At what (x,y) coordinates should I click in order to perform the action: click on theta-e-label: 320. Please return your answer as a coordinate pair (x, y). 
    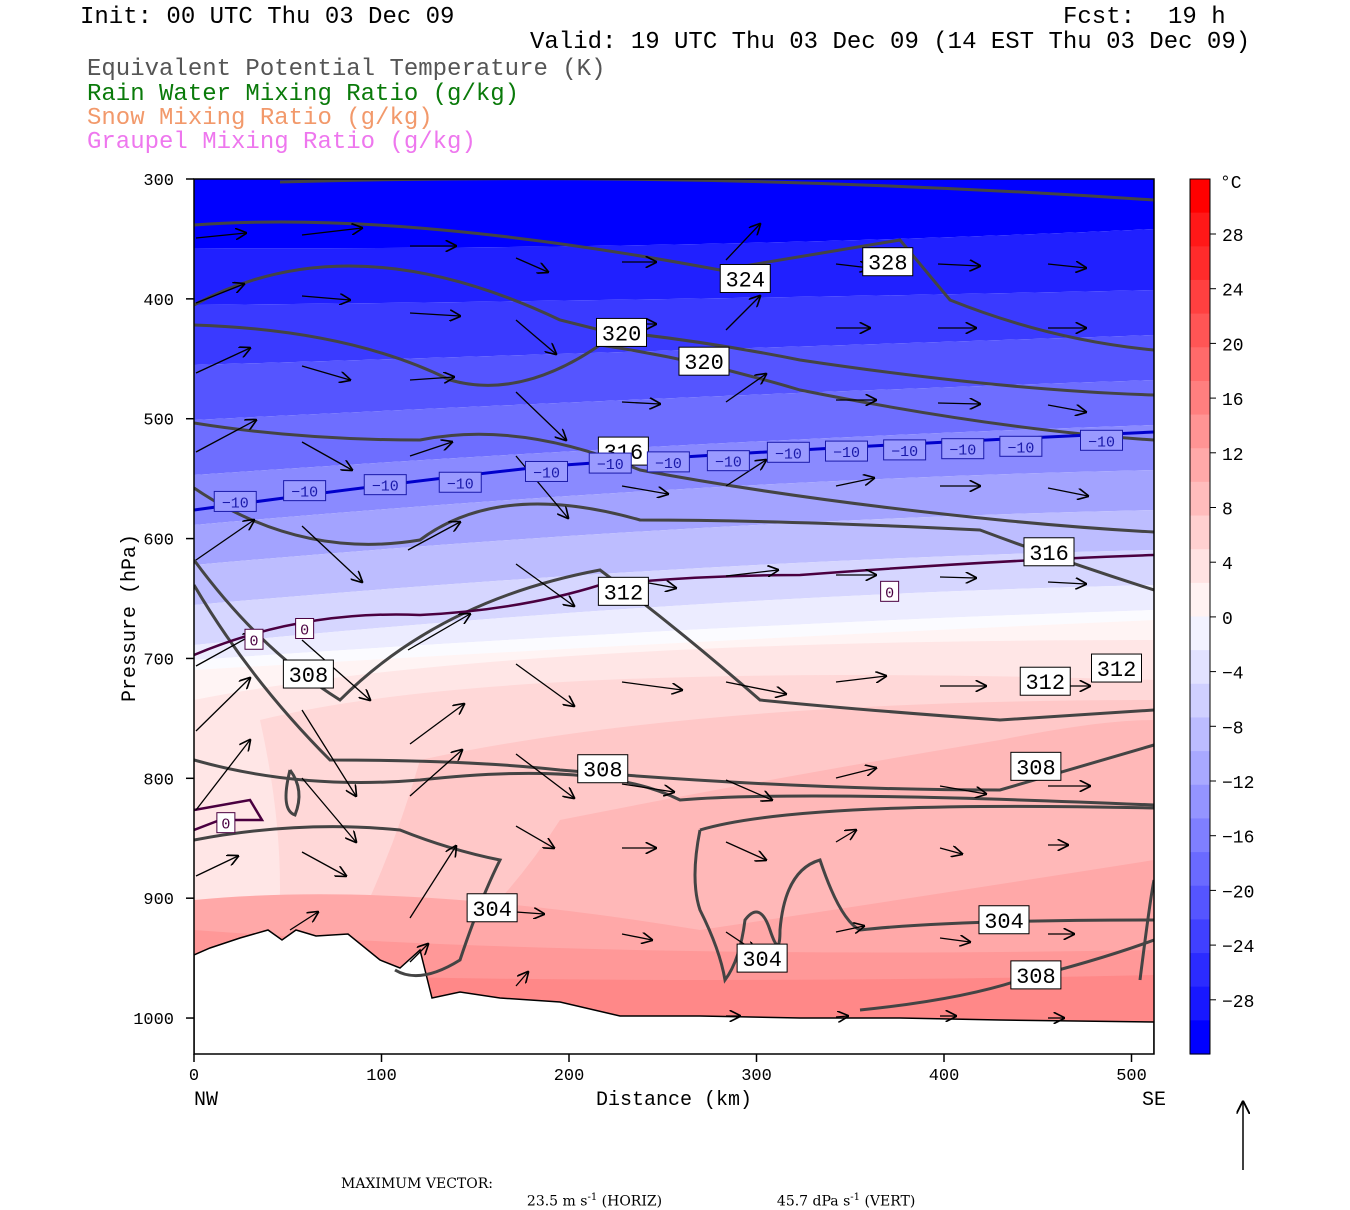
    Looking at the image, I should click on (704, 363).